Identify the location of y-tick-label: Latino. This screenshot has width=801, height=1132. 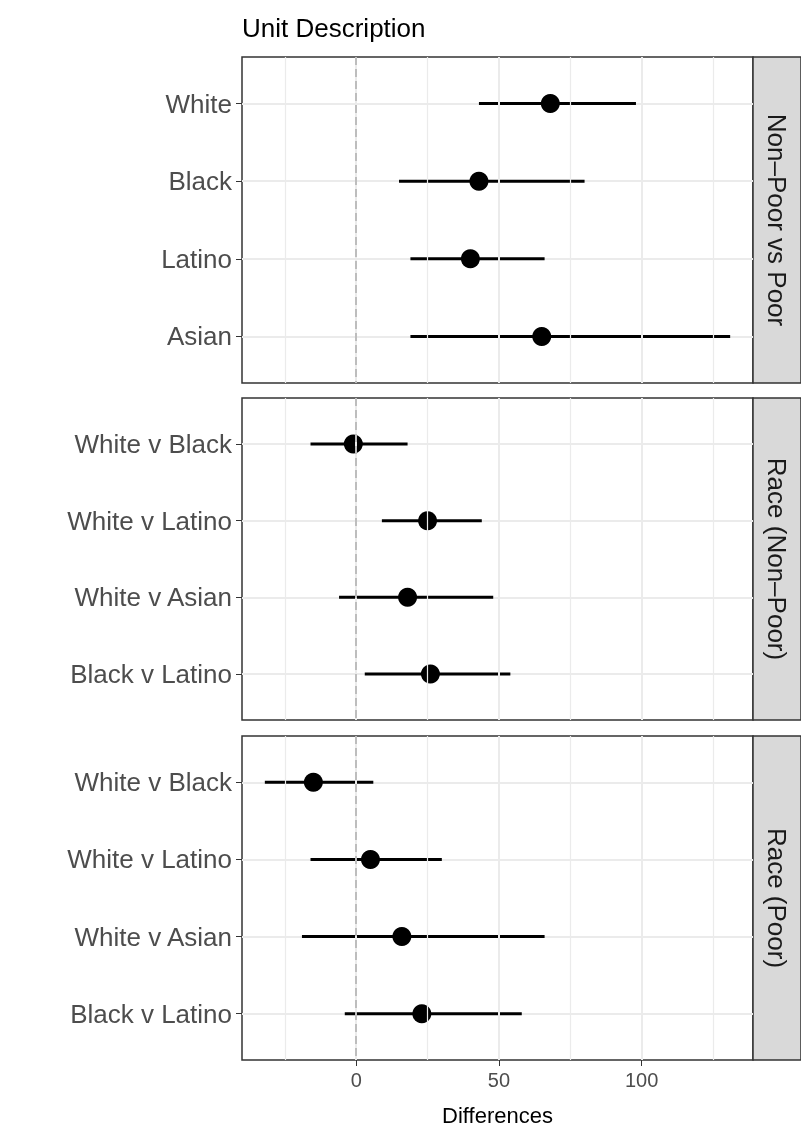
(196, 258).